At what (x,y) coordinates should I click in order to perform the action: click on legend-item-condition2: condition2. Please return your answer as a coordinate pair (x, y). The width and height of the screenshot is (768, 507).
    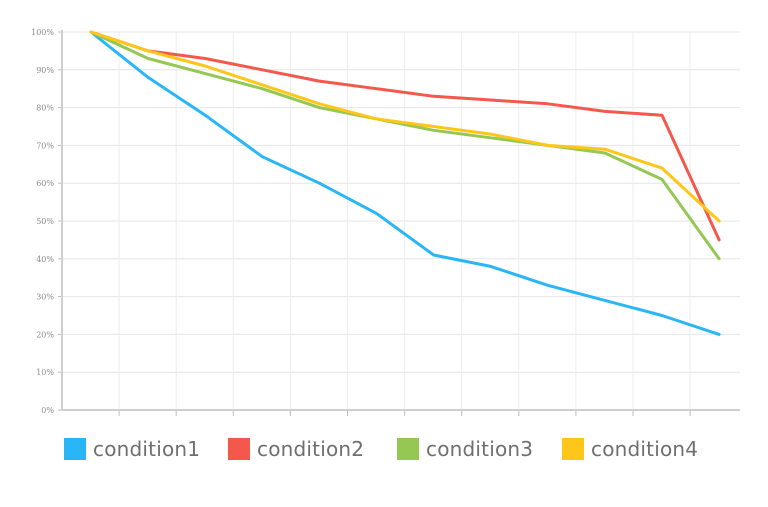
    Looking at the image, I should click on (296, 449).